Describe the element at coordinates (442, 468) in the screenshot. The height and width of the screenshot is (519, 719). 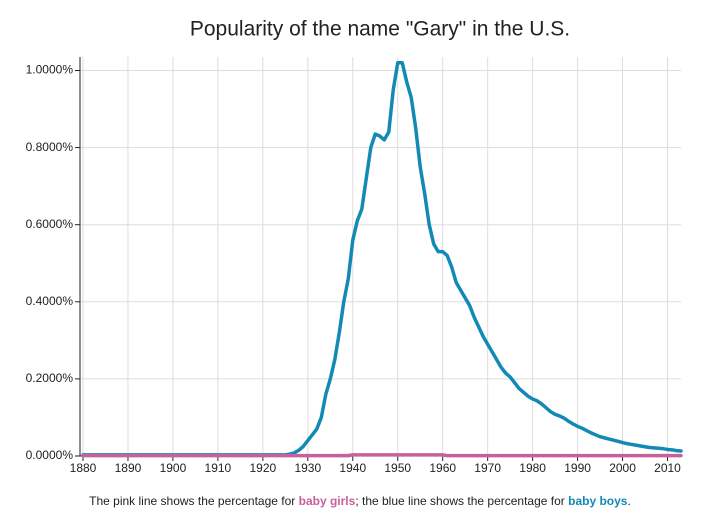
I see `x-tick-label: 1960` at that location.